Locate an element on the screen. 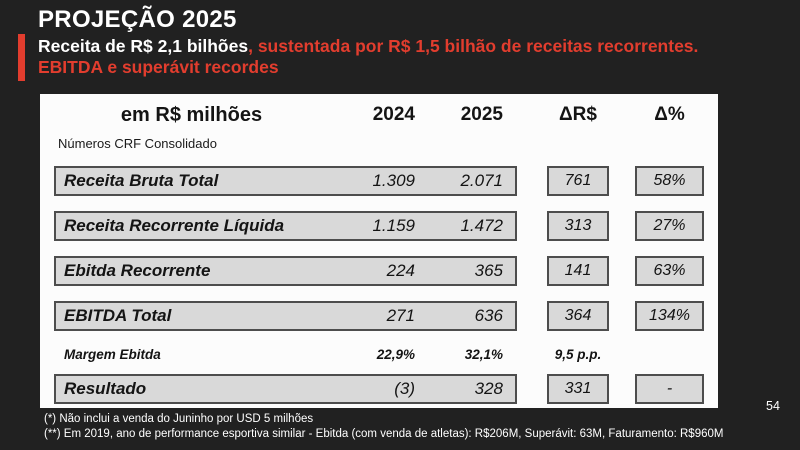 The width and height of the screenshot is (800, 450). row-label: Ebitda Recorrente is located at coordinates (137, 270).